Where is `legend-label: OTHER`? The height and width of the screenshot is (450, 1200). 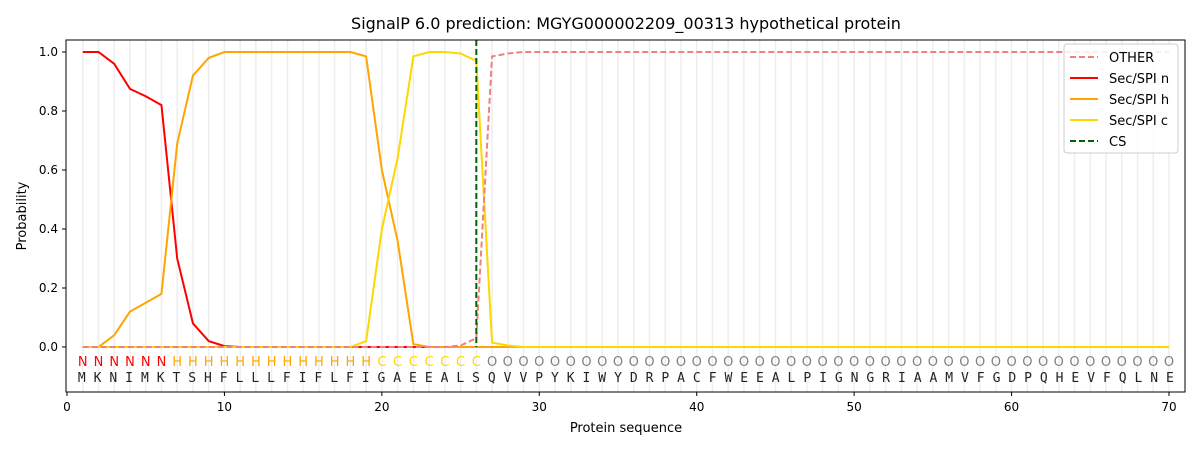 legend-label: OTHER is located at coordinates (1131, 58).